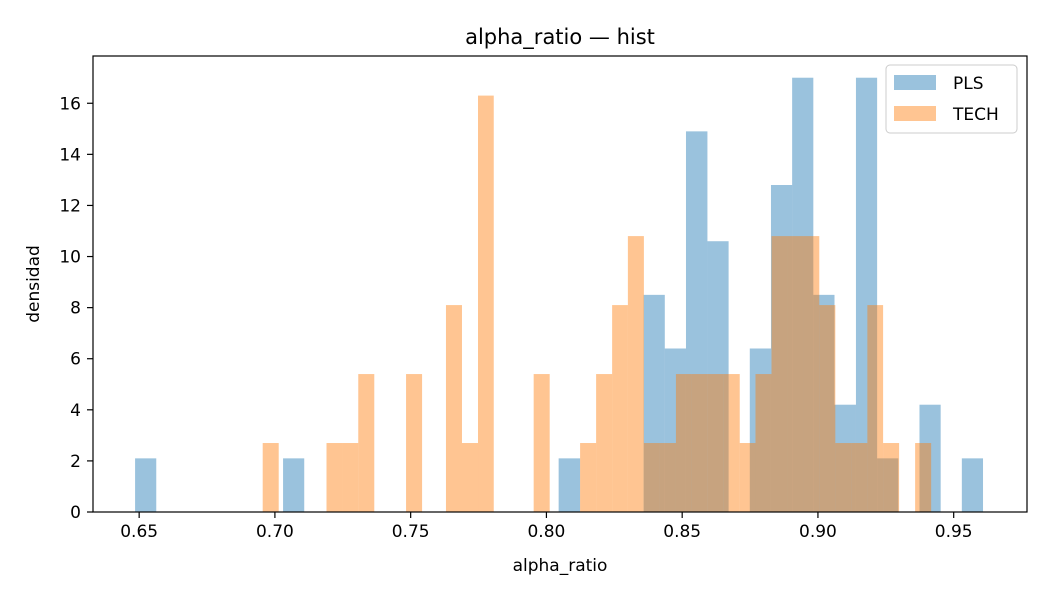 Image resolution: width=1050 pixels, height=600 pixels. I want to click on chart-title: alpha_ratio — hist, so click(560, 37).